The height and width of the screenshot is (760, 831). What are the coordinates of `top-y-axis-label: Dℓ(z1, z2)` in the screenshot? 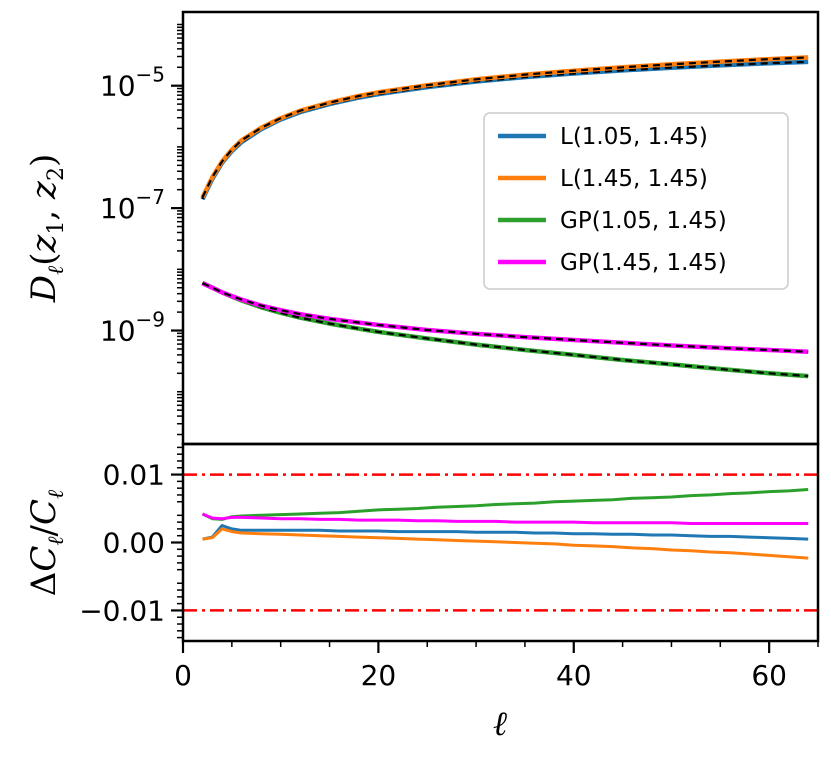 It's located at (46, 228).